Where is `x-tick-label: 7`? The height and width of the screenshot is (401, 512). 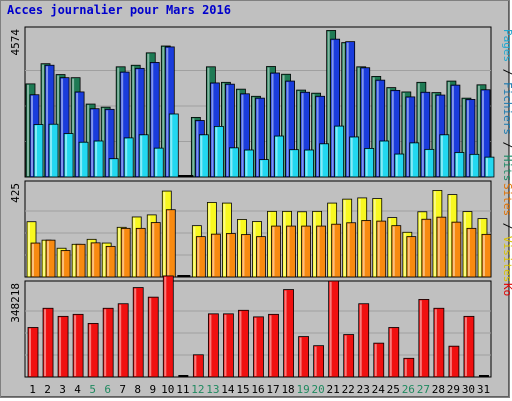 x-tick-label: 7 is located at coordinates (122, 389).